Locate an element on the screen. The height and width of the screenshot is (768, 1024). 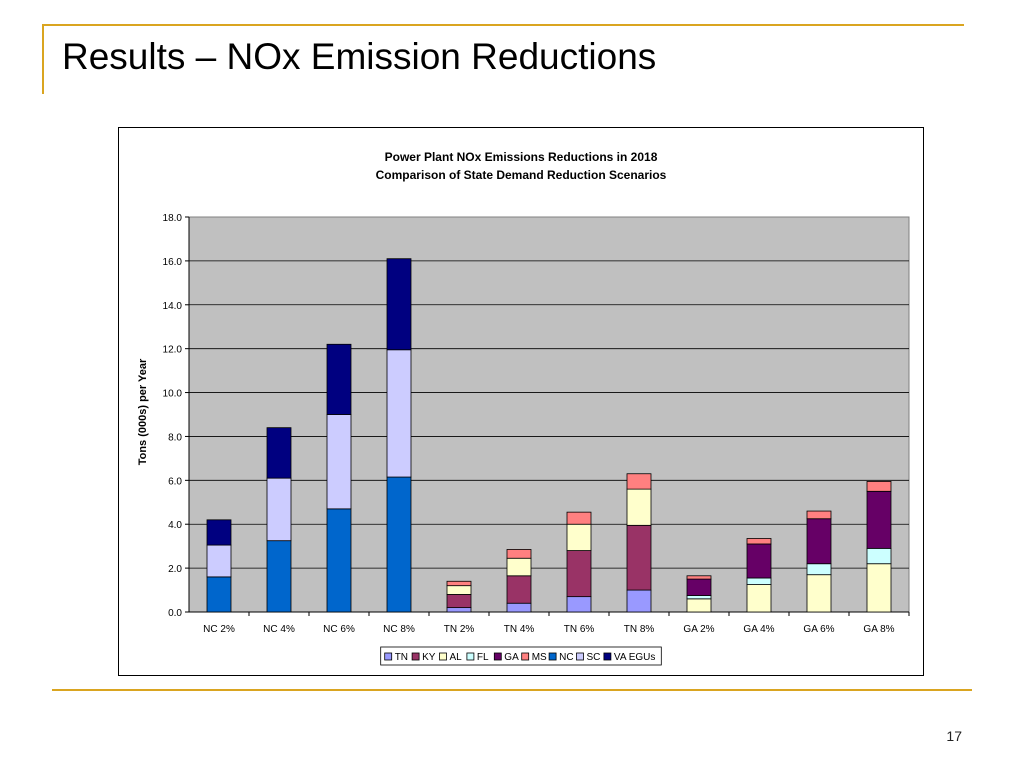
y-tick-label: 0.0 is located at coordinates (175, 613).